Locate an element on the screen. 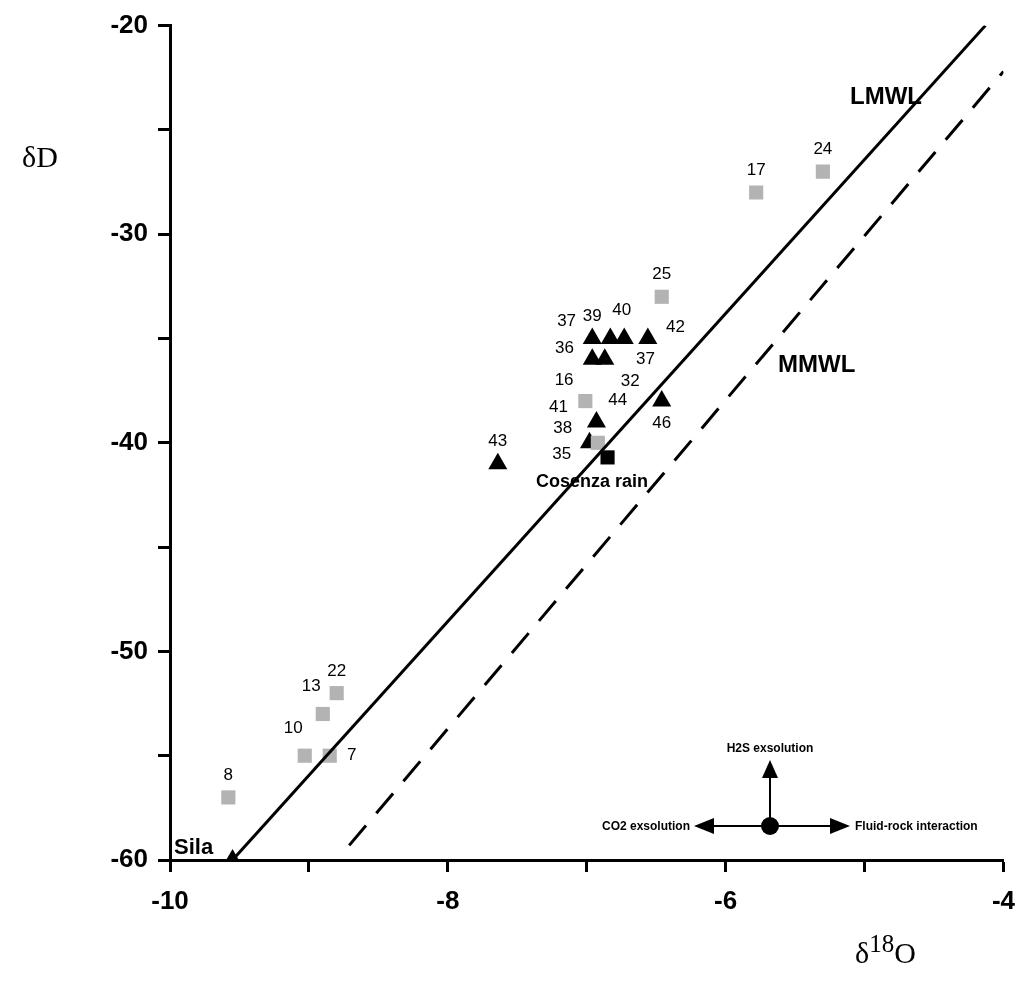 The image size is (1029, 983). annotation: MMWL is located at coordinates (817, 364).